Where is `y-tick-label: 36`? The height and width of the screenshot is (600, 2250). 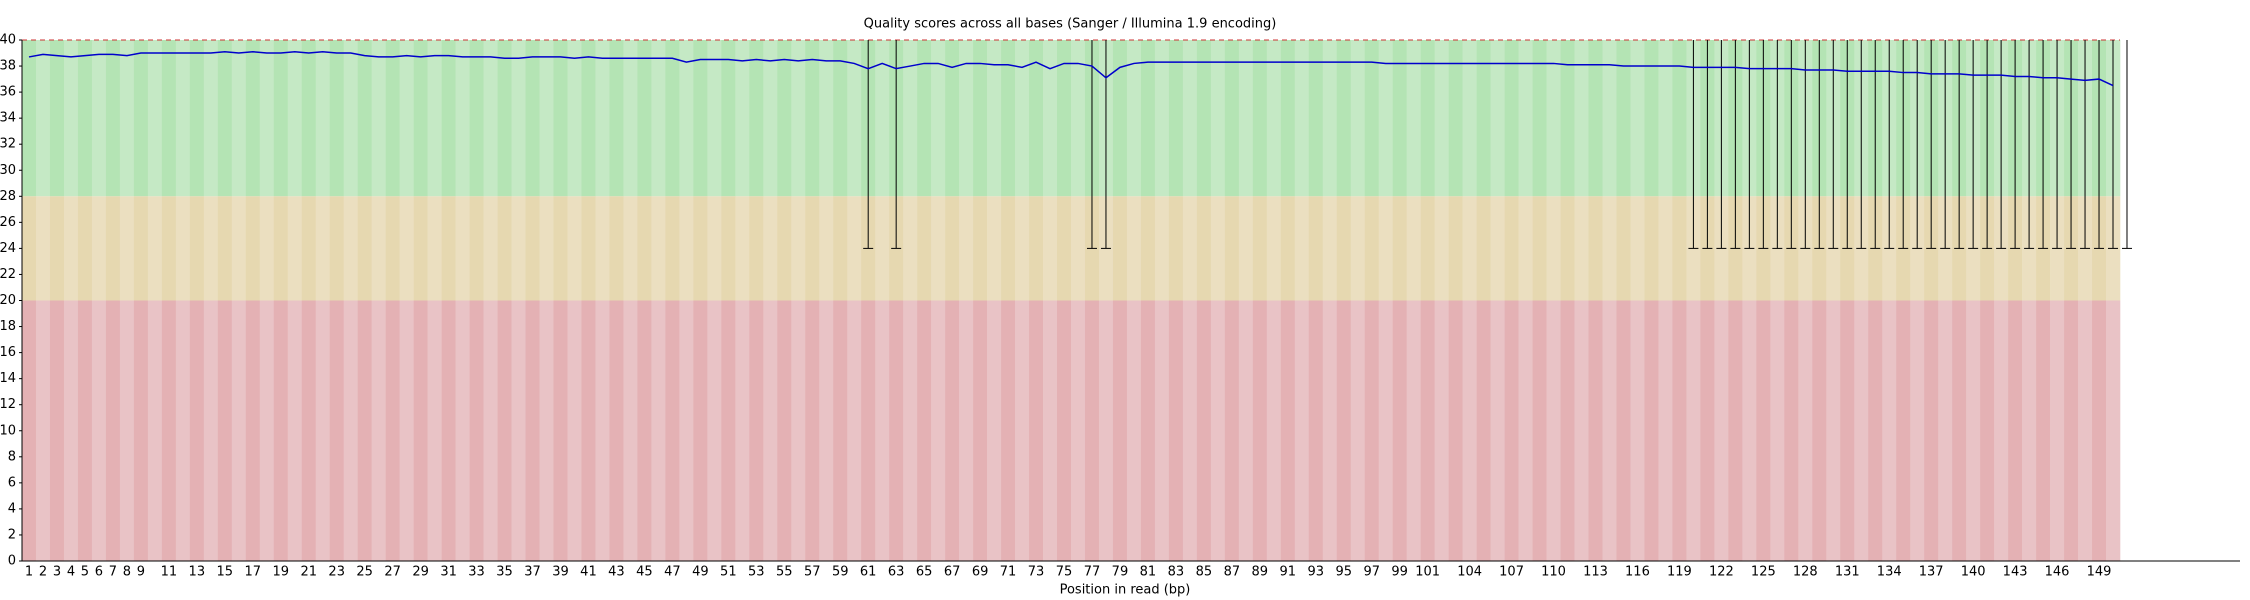 y-tick-label: 36 is located at coordinates (8, 92).